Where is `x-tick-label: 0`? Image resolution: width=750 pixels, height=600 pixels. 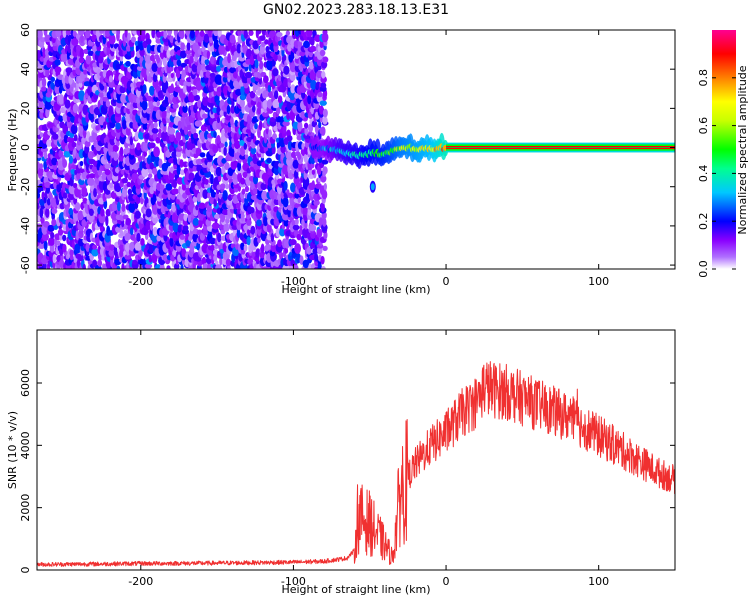
x-tick-label: 0 is located at coordinates (446, 581).